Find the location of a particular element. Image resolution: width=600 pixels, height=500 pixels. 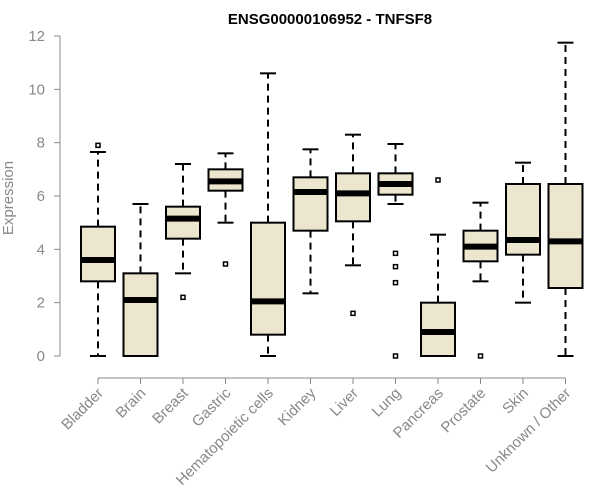

box-skin is located at coordinates (523, 232).